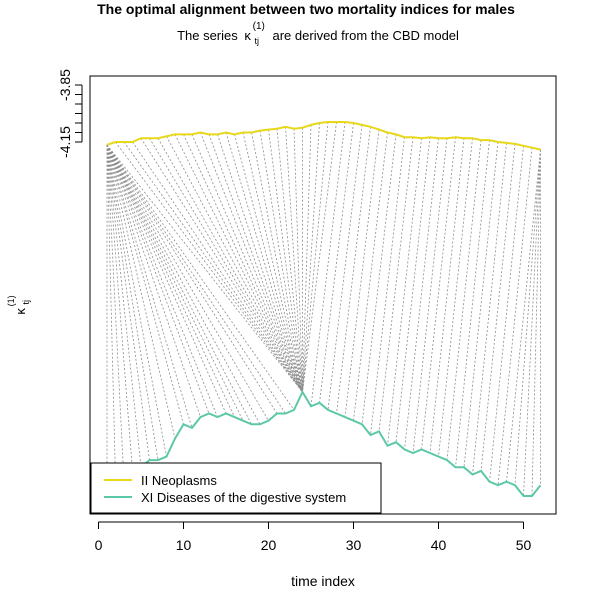  What do you see at coordinates (524, 545) in the screenshot?
I see `x-tick-label: 50` at bounding box center [524, 545].